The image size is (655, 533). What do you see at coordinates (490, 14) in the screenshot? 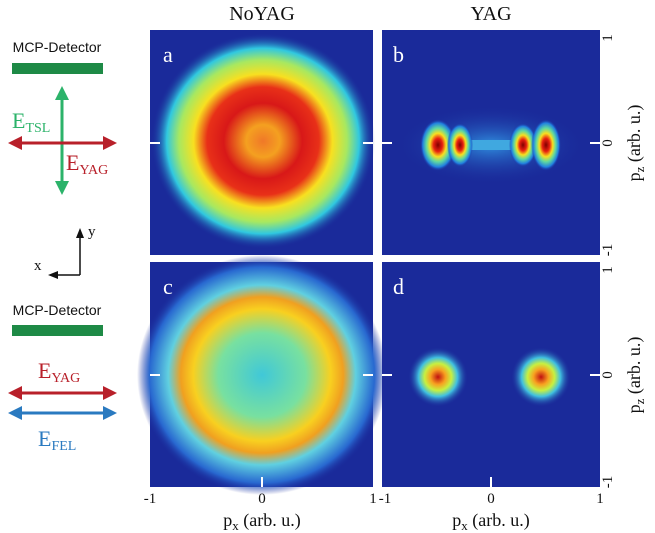
I see `column-title: YAG` at bounding box center [490, 14].